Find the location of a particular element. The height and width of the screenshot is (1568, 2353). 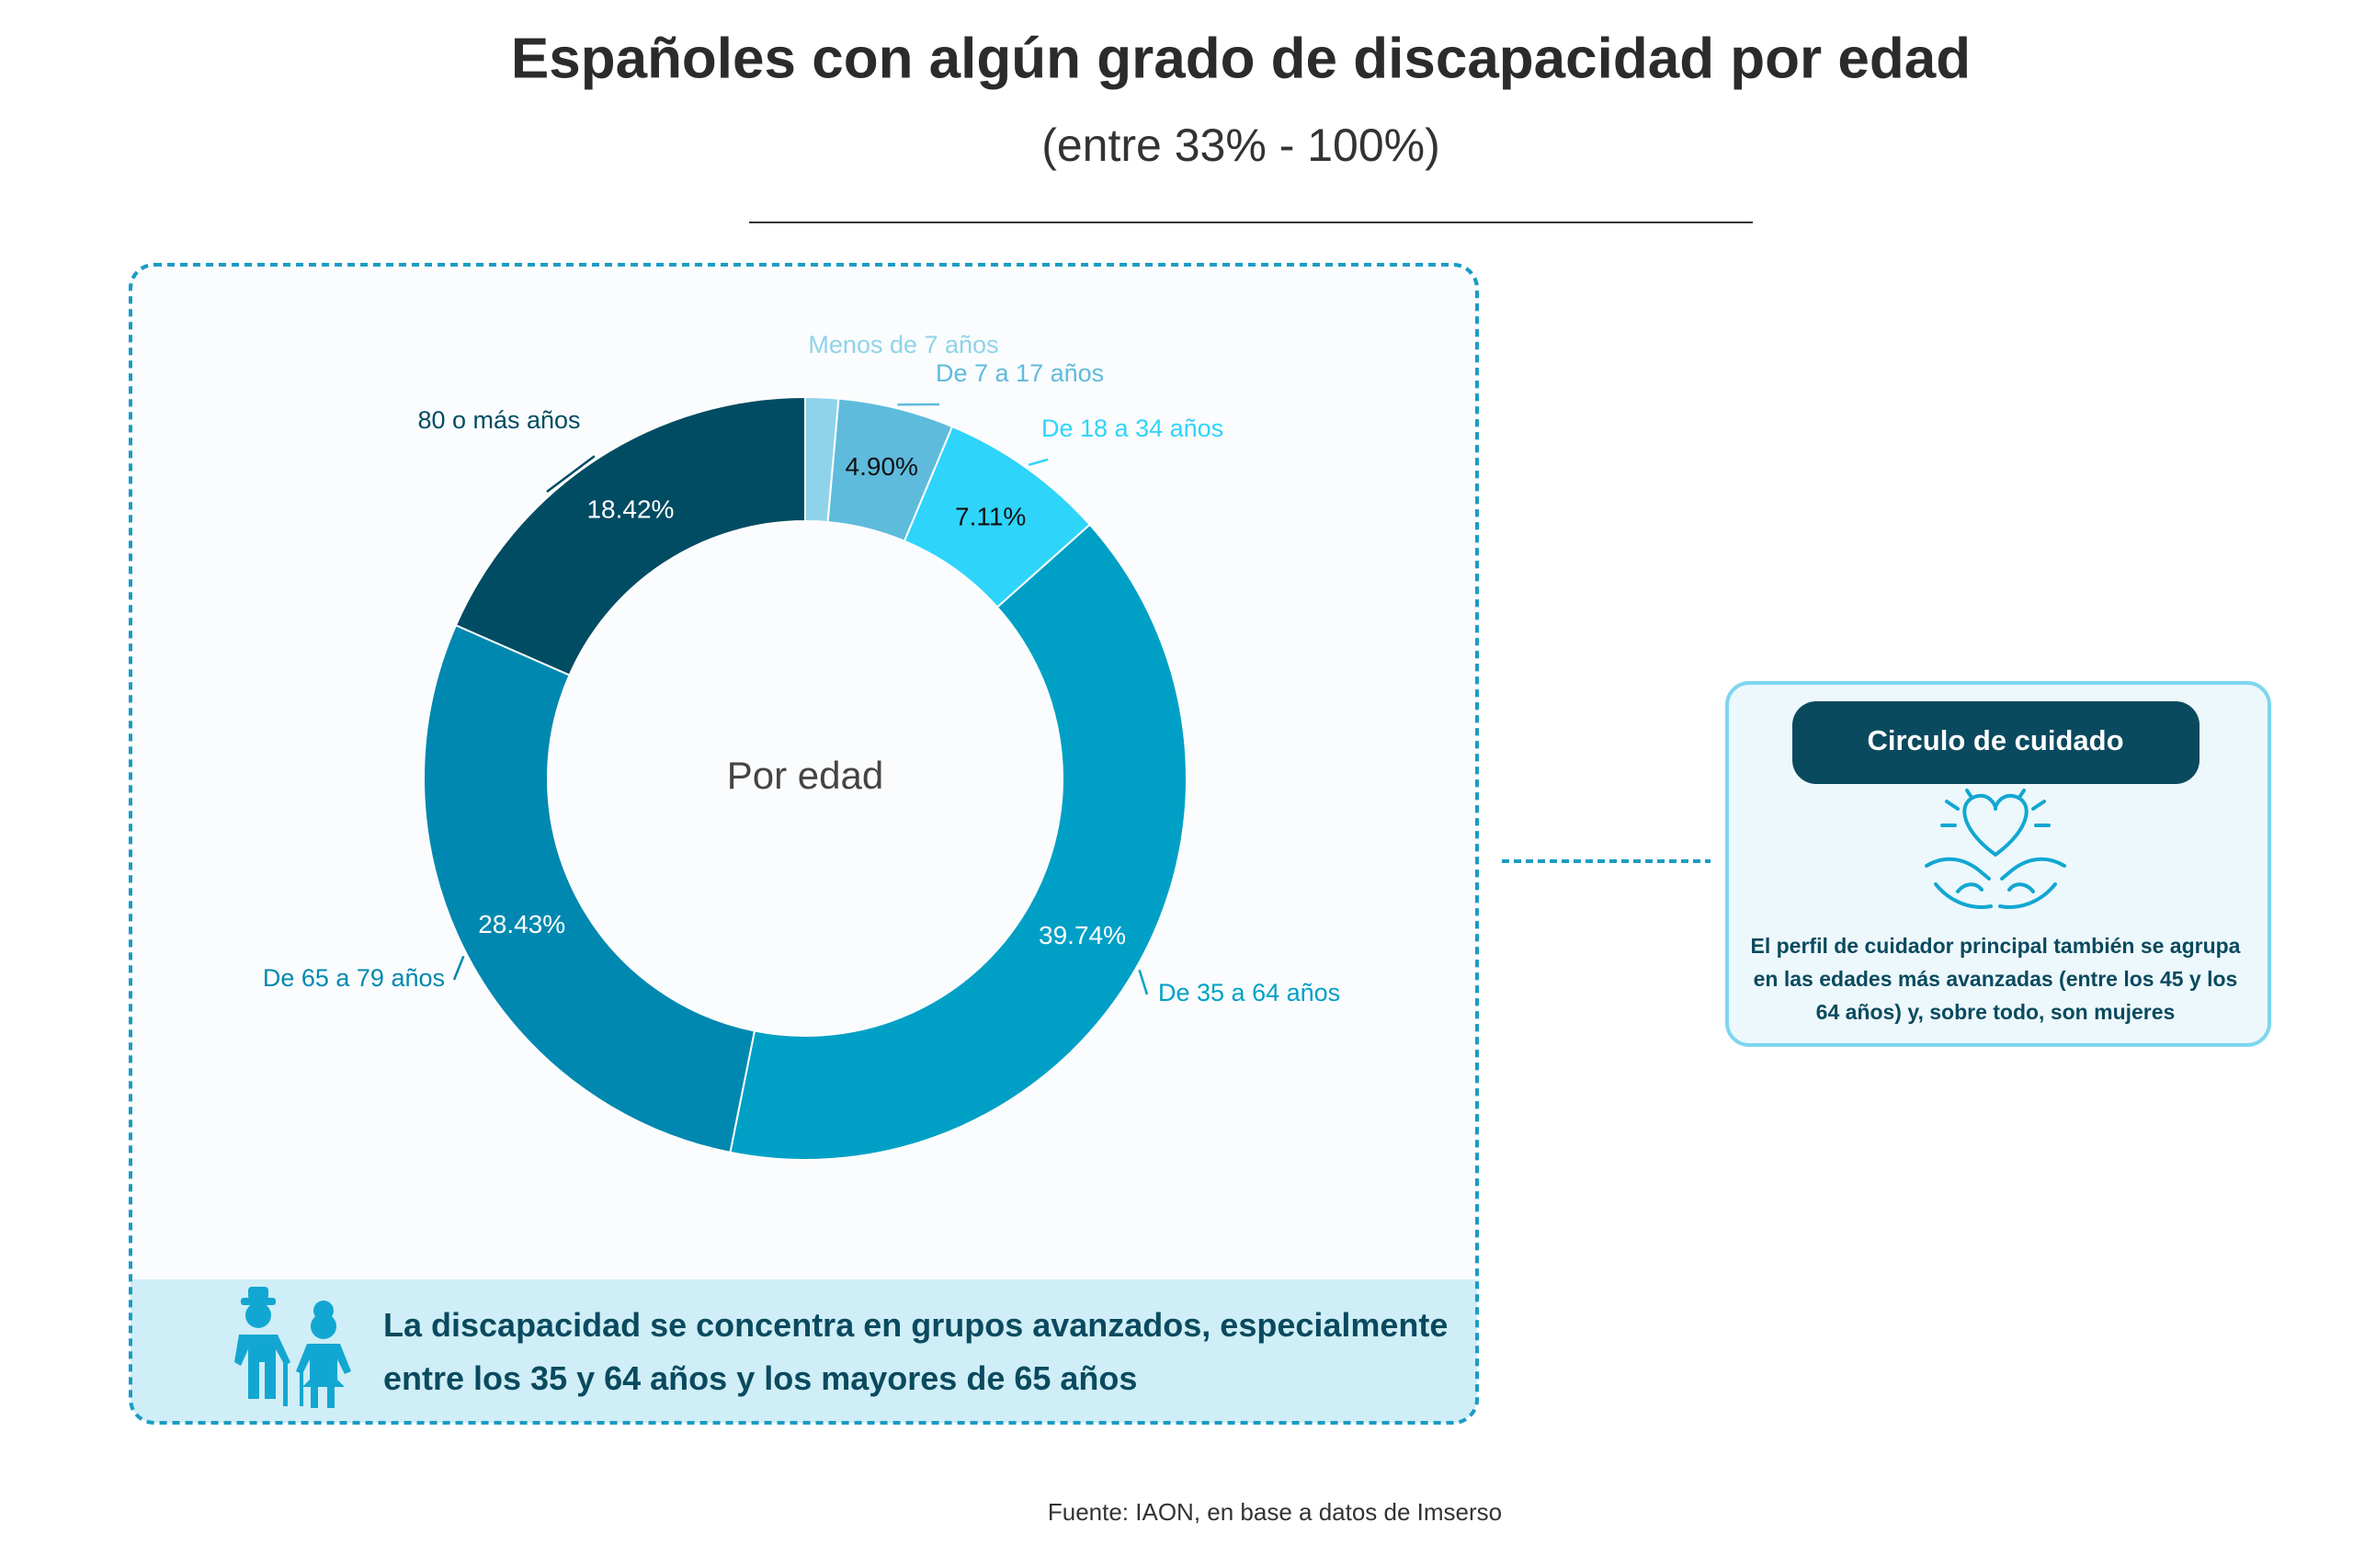

source-note: Fuente: IAON, en base a datos de Imserso is located at coordinates (1275, 1512).